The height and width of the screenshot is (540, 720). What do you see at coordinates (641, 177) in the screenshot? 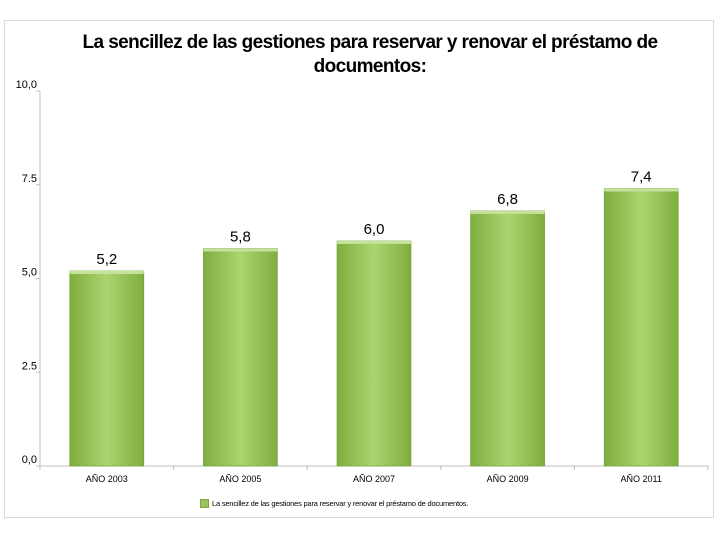
I see `data-label: 7,4` at bounding box center [641, 177].